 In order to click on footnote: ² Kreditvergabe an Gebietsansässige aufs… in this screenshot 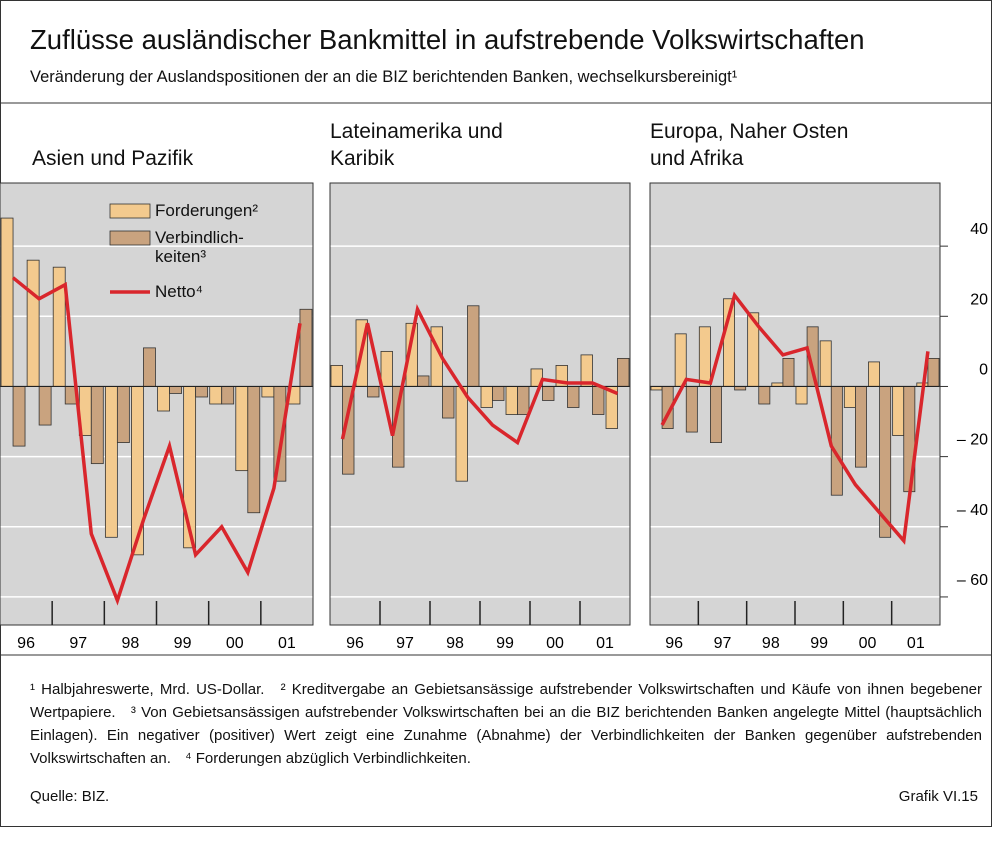, I will do `click(506, 701)`.